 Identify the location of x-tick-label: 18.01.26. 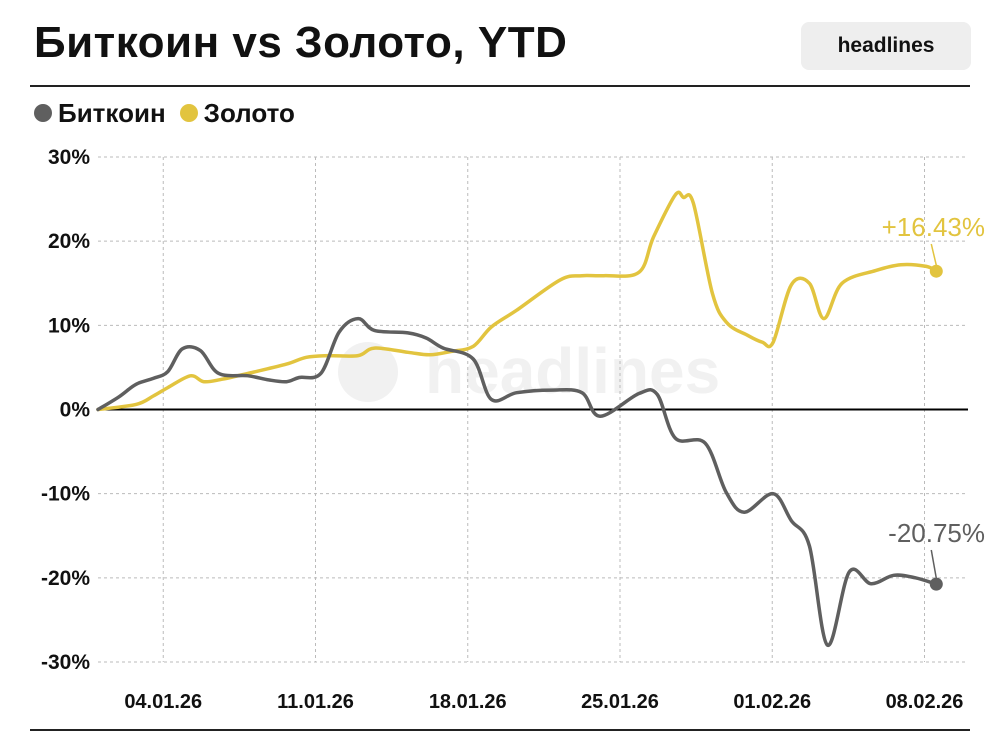
(468, 702).